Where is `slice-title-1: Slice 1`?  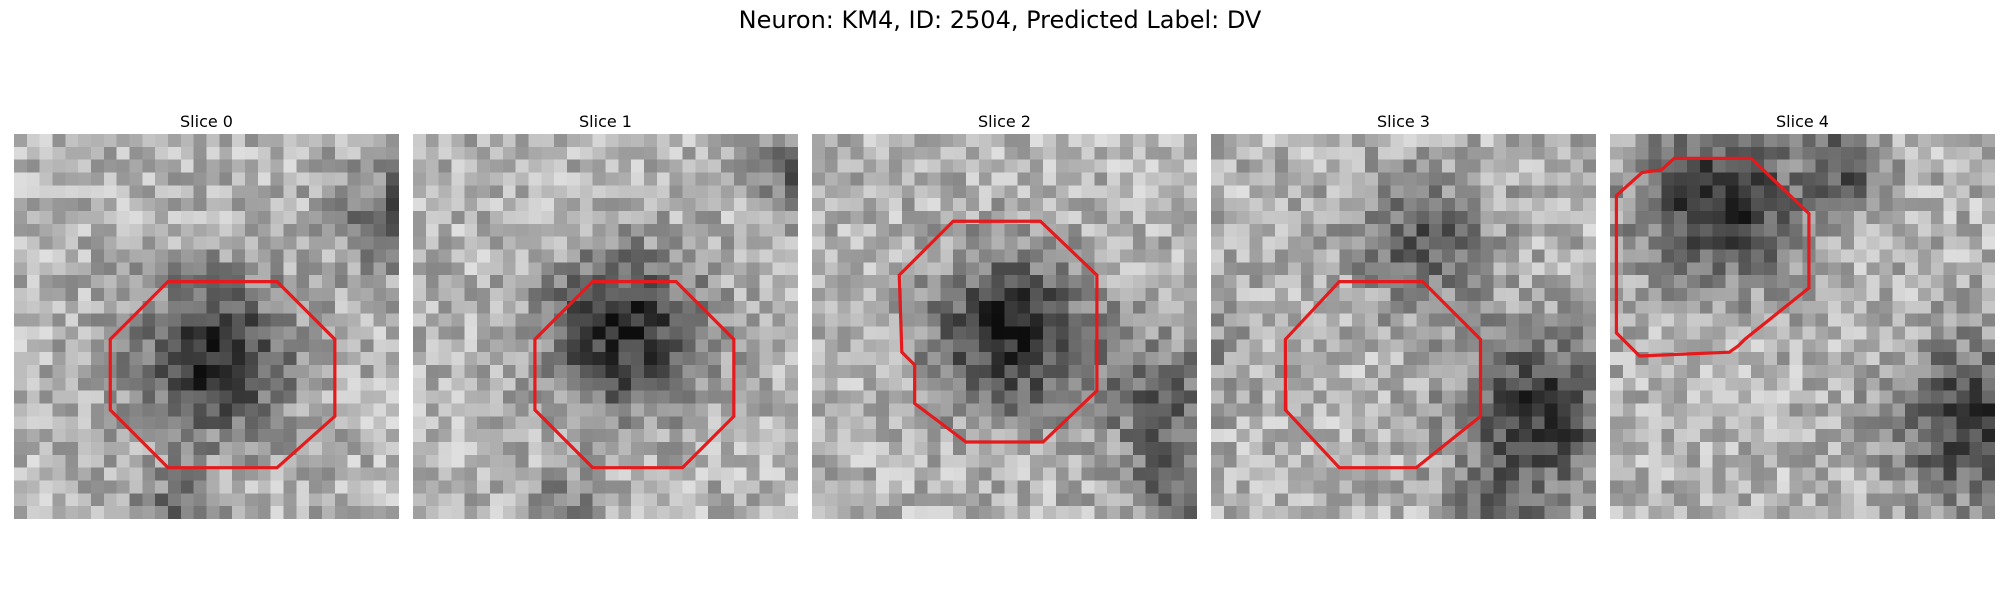 slice-title-1: Slice 1 is located at coordinates (605, 121).